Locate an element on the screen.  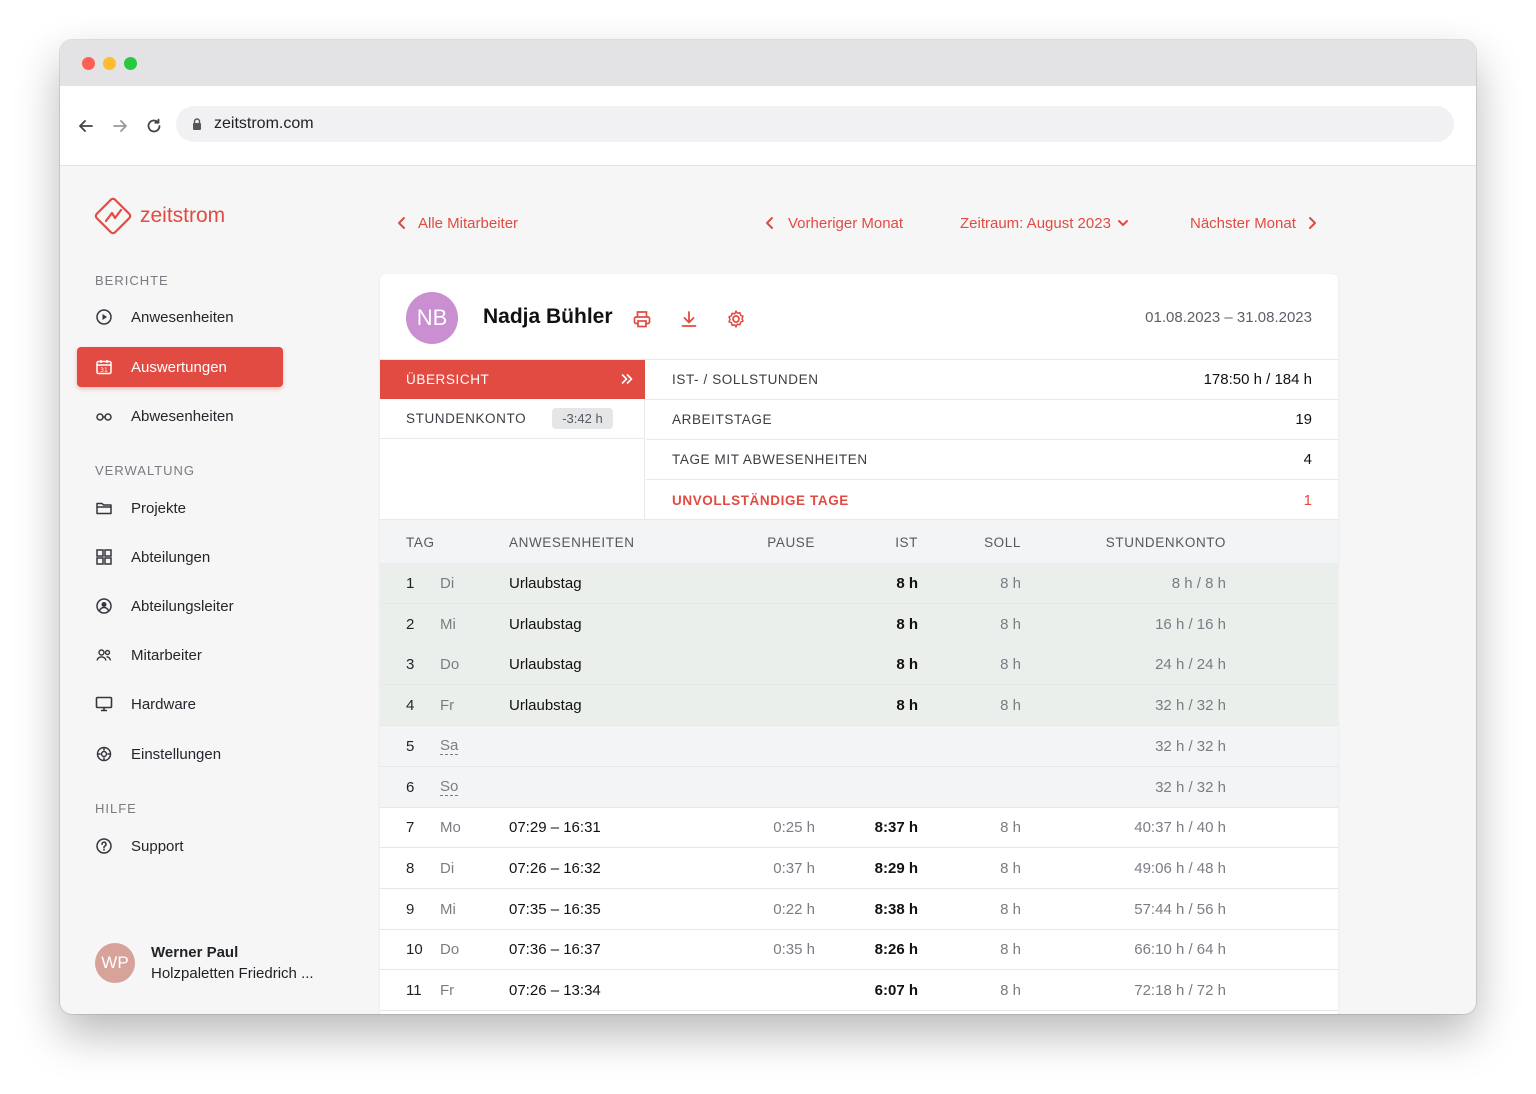
table-row: 2 Mi Urlaubstag 8 h 8 h 16 h / 16 h is located at coordinates (859, 624).